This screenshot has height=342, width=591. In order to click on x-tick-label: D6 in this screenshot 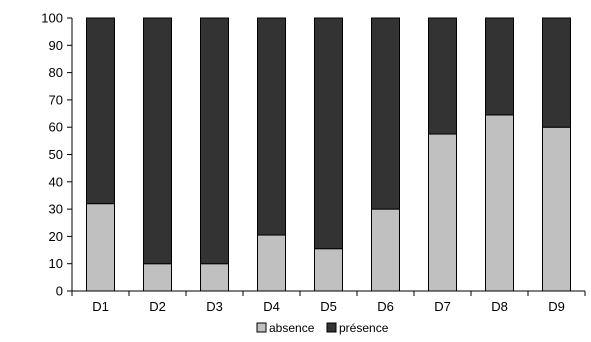, I will do `click(385, 306)`.